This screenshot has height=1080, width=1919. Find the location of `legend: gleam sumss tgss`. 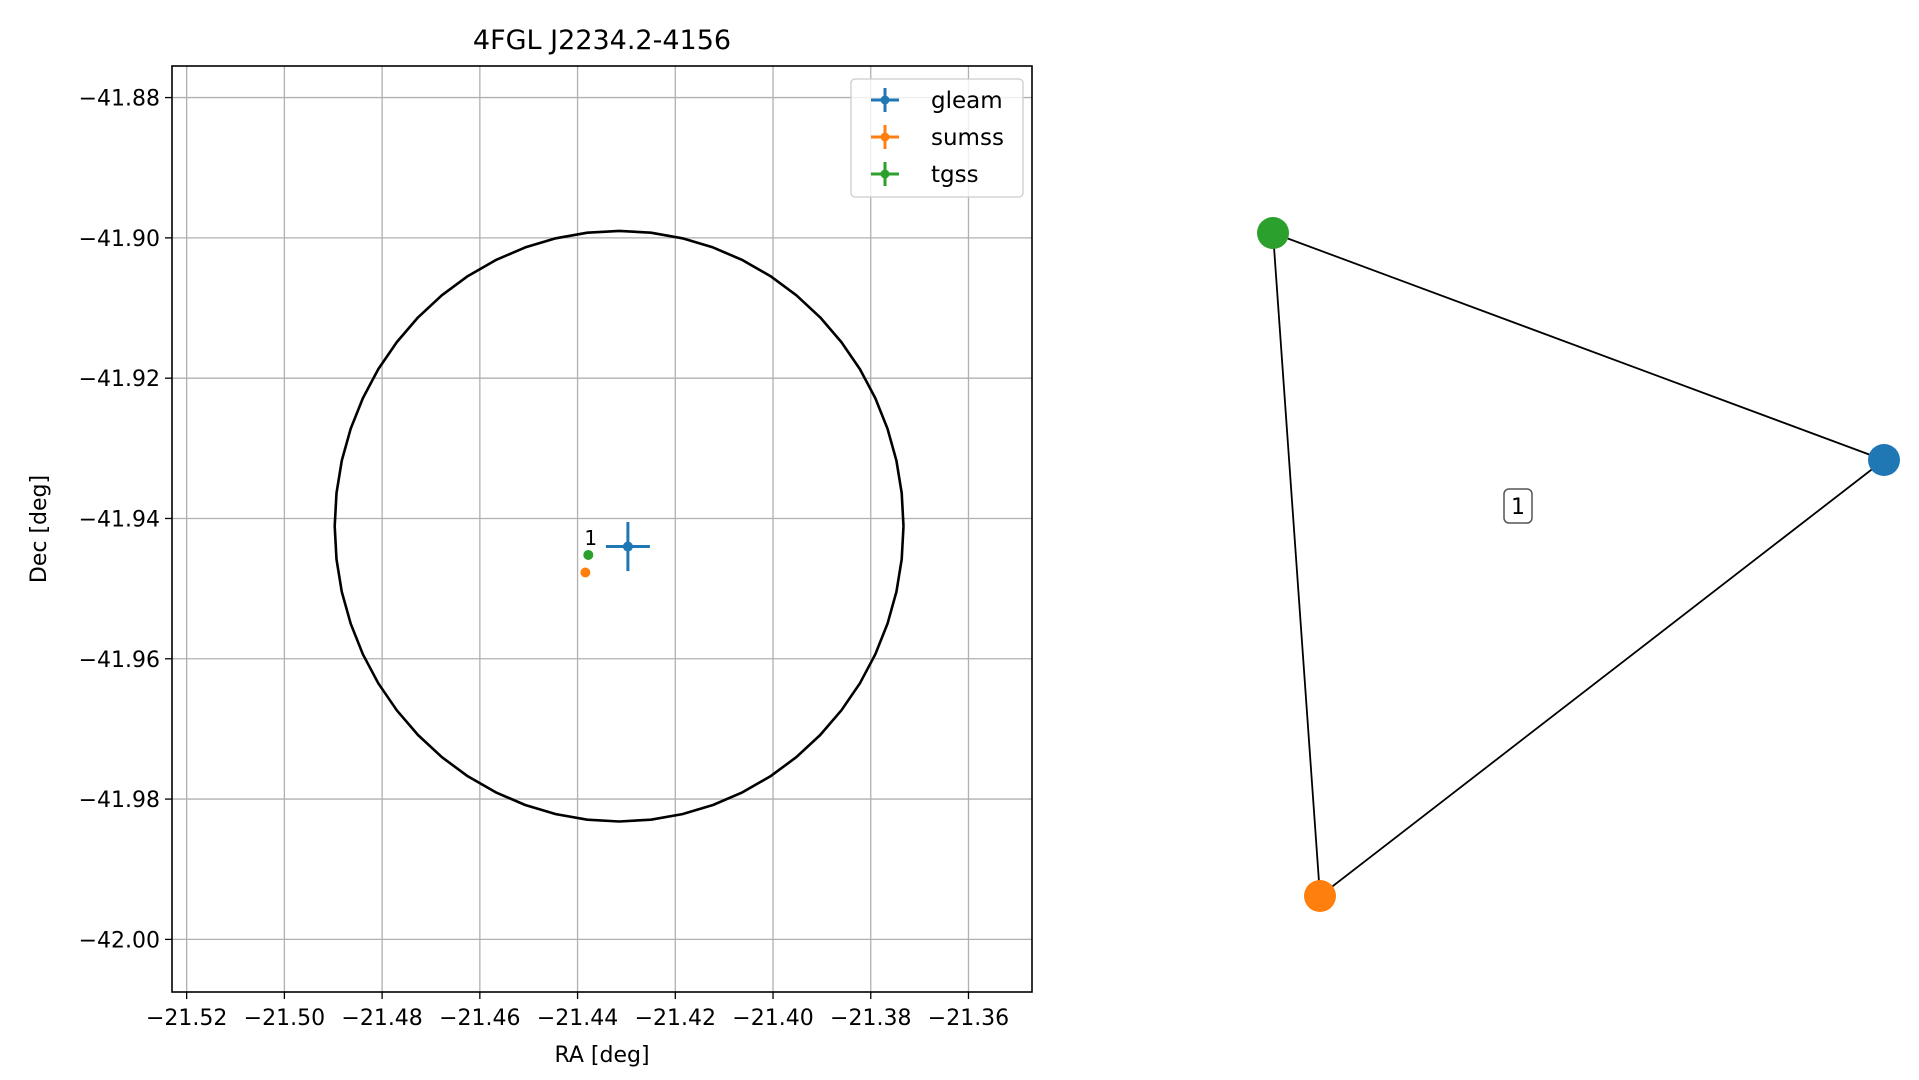

legend: gleam sumss tgss is located at coordinates (937, 138).